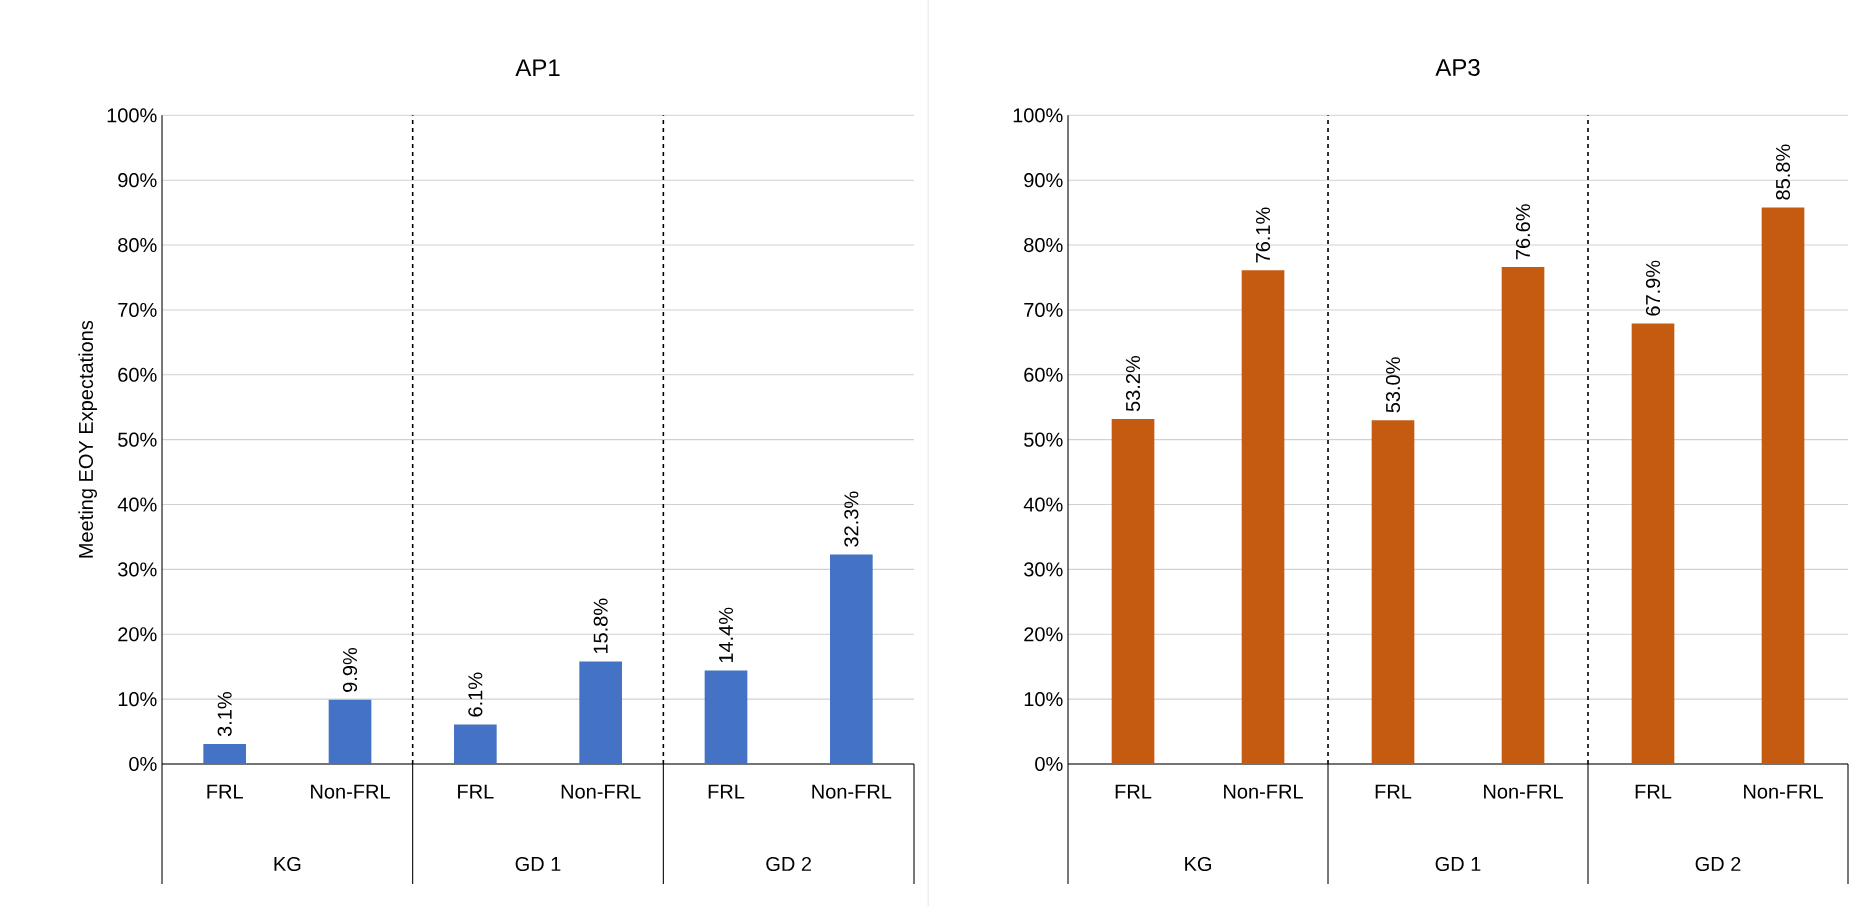 This screenshot has width=1855, height=906. Describe the element at coordinates (1653, 288) in the screenshot. I see `data-label: 67.9%` at that location.